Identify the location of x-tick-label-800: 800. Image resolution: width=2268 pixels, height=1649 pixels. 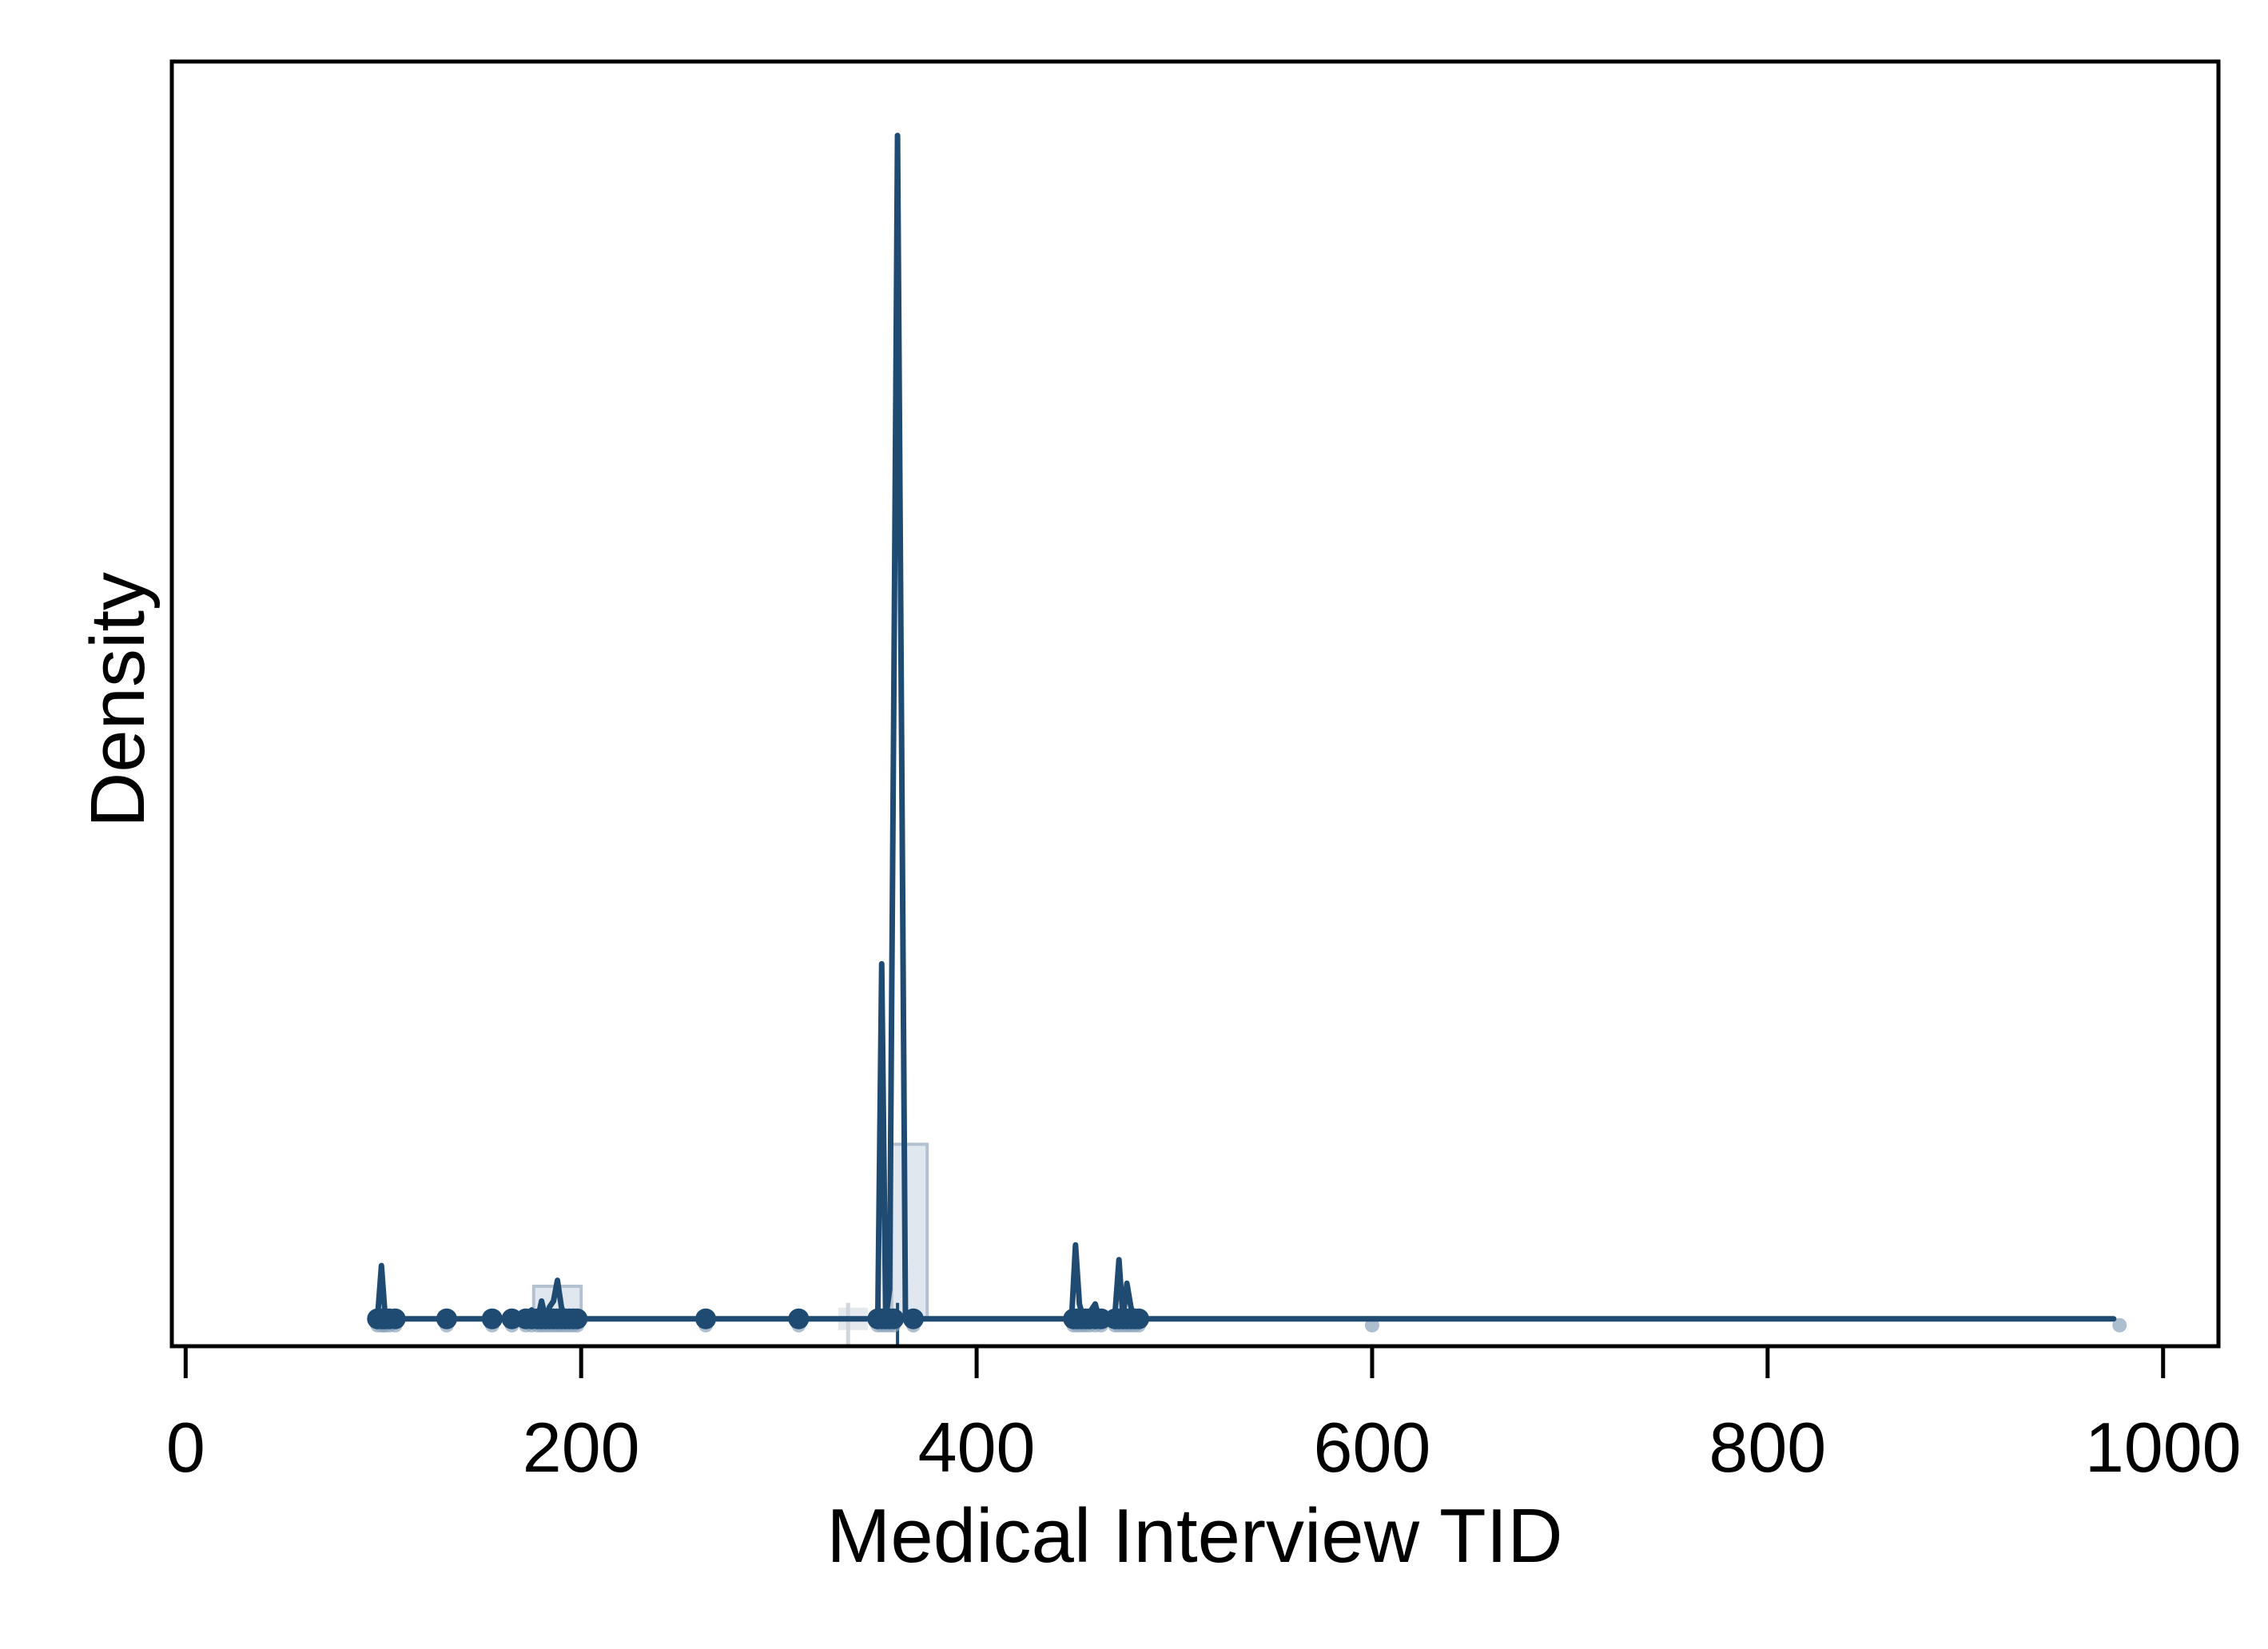
(1767, 1447).